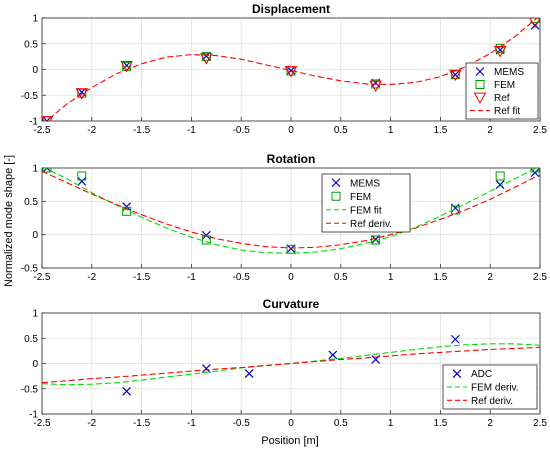 The height and width of the screenshot is (452, 550). I want to click on chart-title: Rotation, so click(291, 159).